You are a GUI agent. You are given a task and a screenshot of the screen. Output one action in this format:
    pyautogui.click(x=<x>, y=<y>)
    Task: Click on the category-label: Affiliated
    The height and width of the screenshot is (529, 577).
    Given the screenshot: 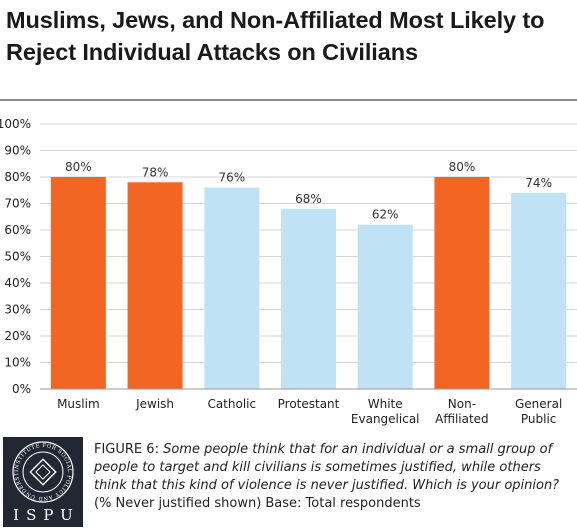 What is the action you would take?
    pyautogui.click(x=462, y=419)
    